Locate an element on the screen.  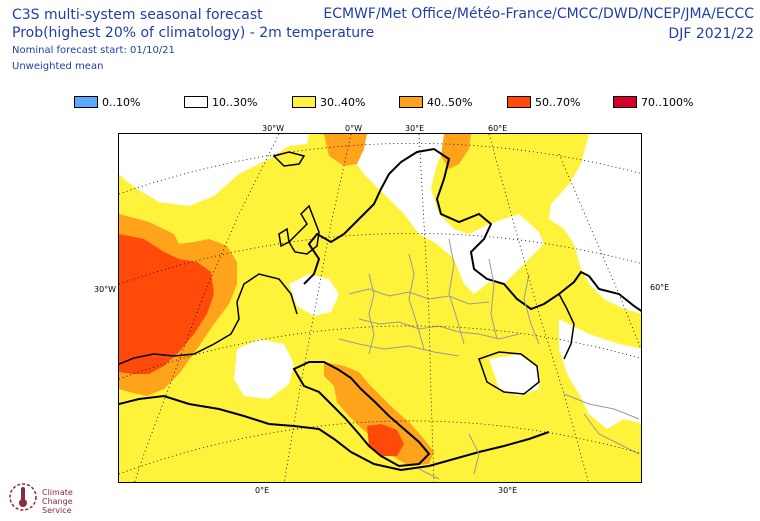
axis-label-bottom: 0°E is located at coordinates (262, 490).